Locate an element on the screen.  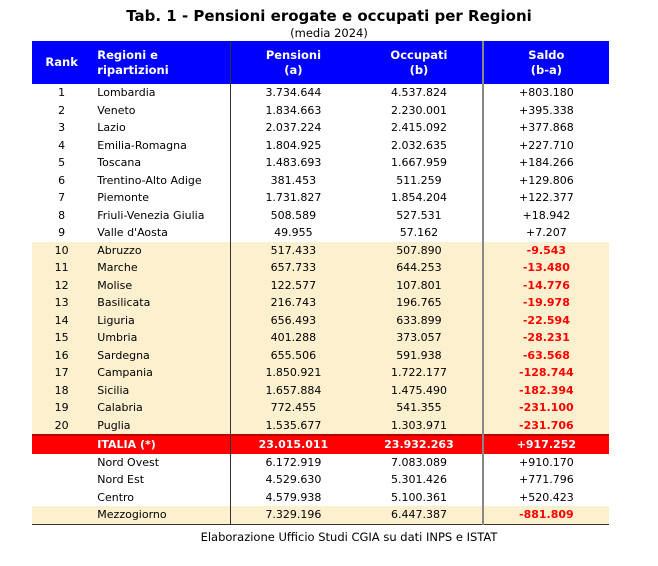
saldo-cell: -14.776 is located at coordinates (545, 285).